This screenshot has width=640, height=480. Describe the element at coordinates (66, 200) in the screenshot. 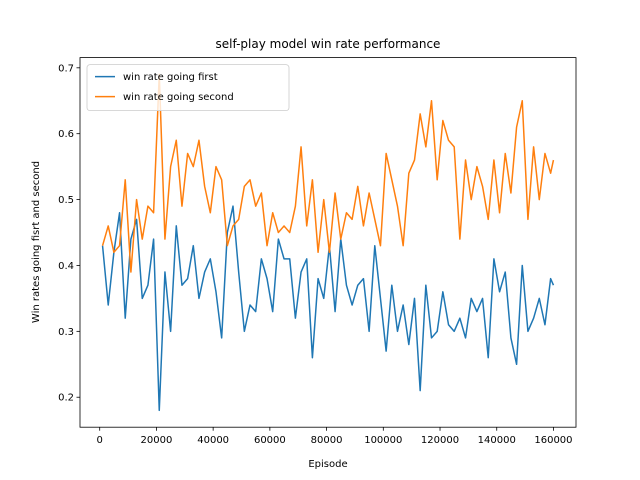

I see `y-tick-label: 0.5` at that location.